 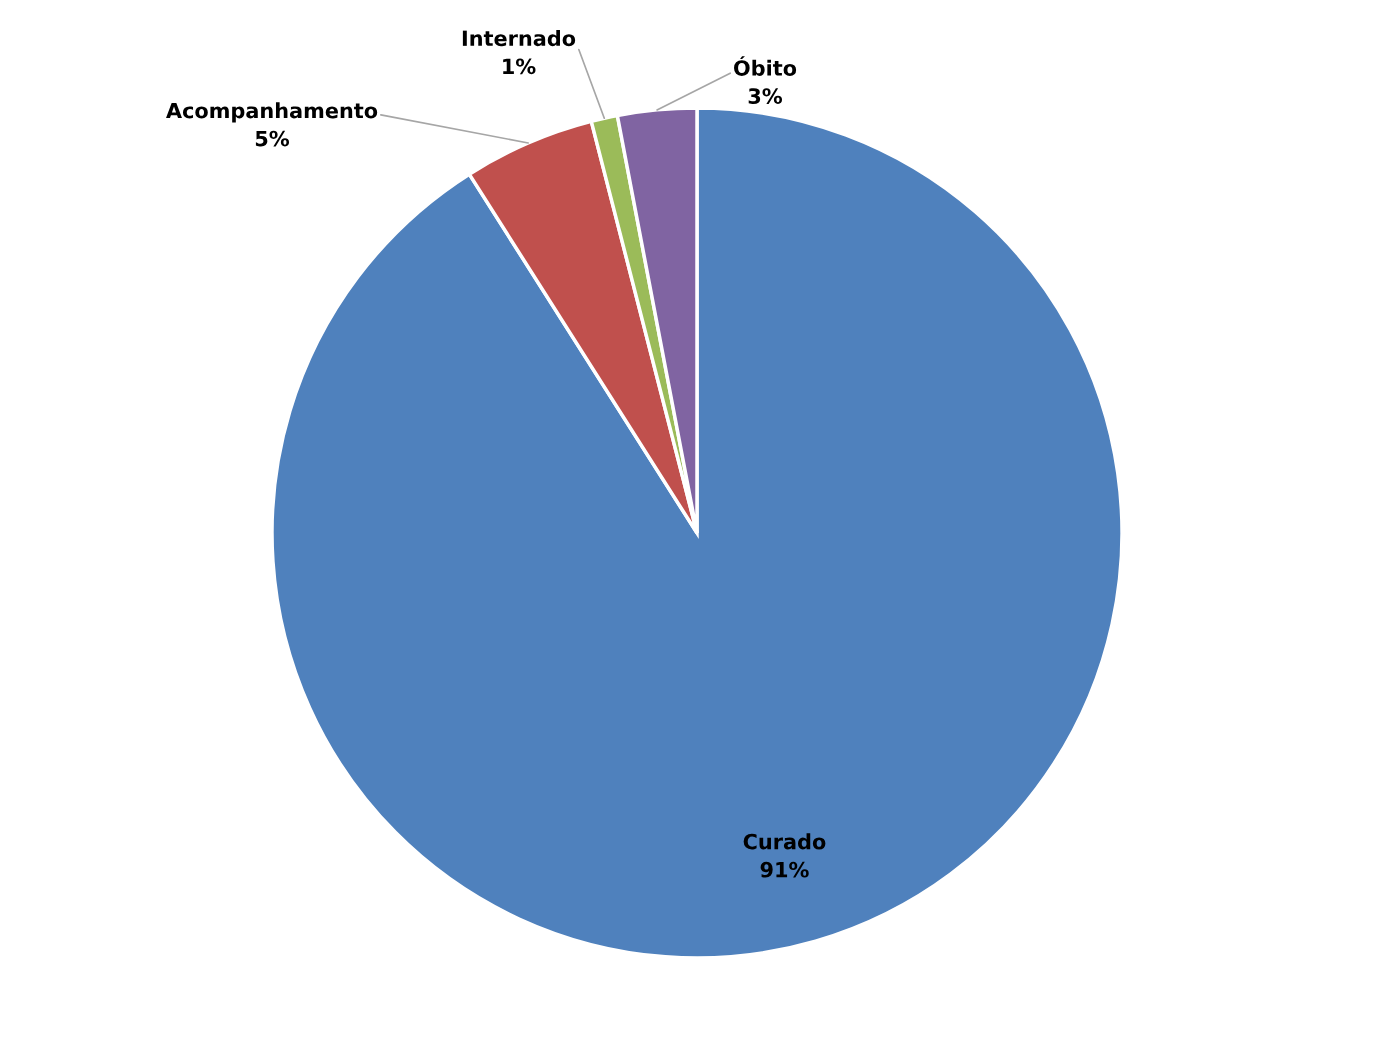 I want to click on data-label: 5%, so click(x=272, y=138).